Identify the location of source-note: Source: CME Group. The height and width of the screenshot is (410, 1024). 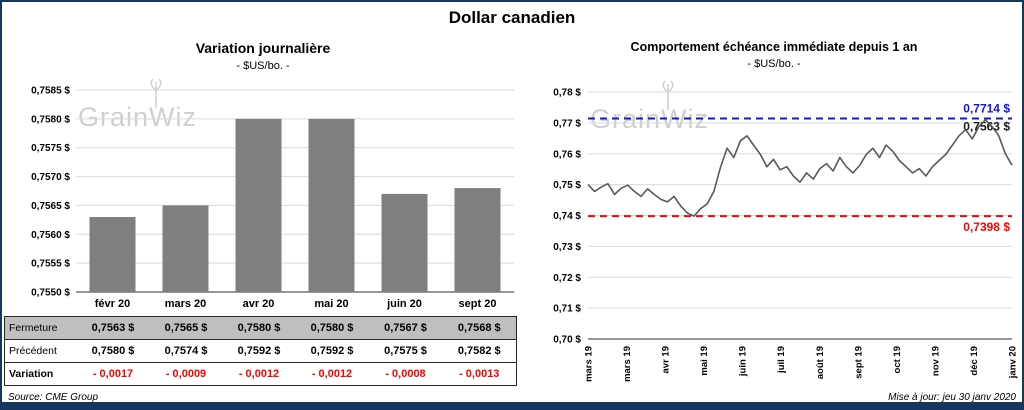
(53, 397).